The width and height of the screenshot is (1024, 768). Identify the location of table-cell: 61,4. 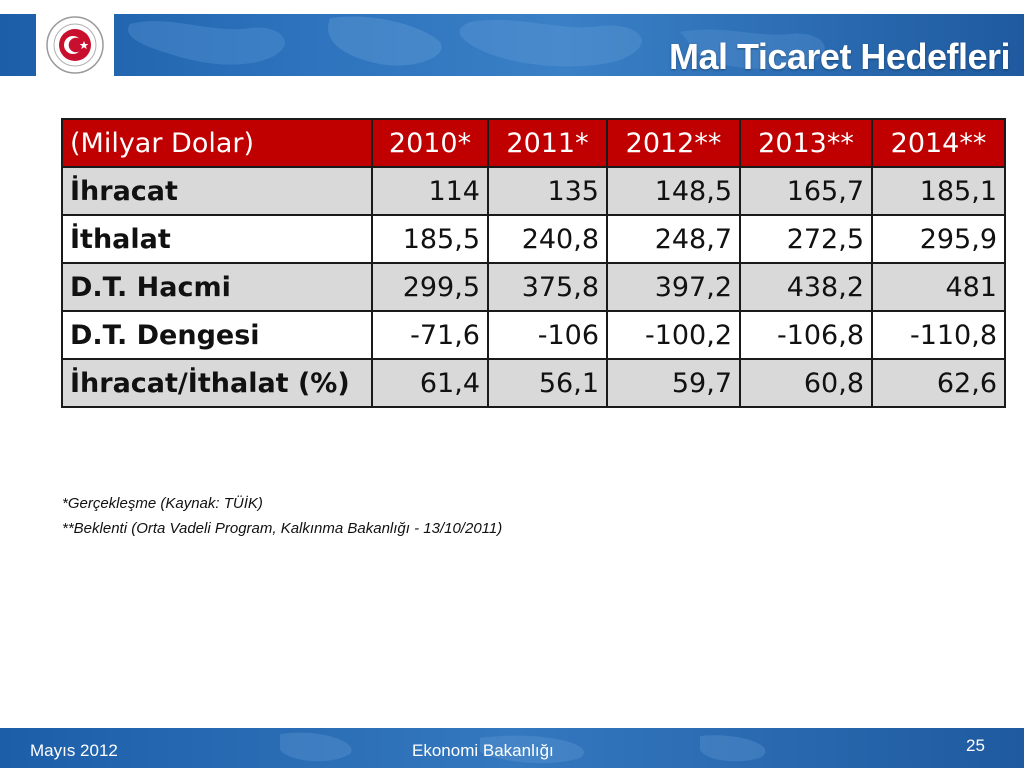
(430, 383).